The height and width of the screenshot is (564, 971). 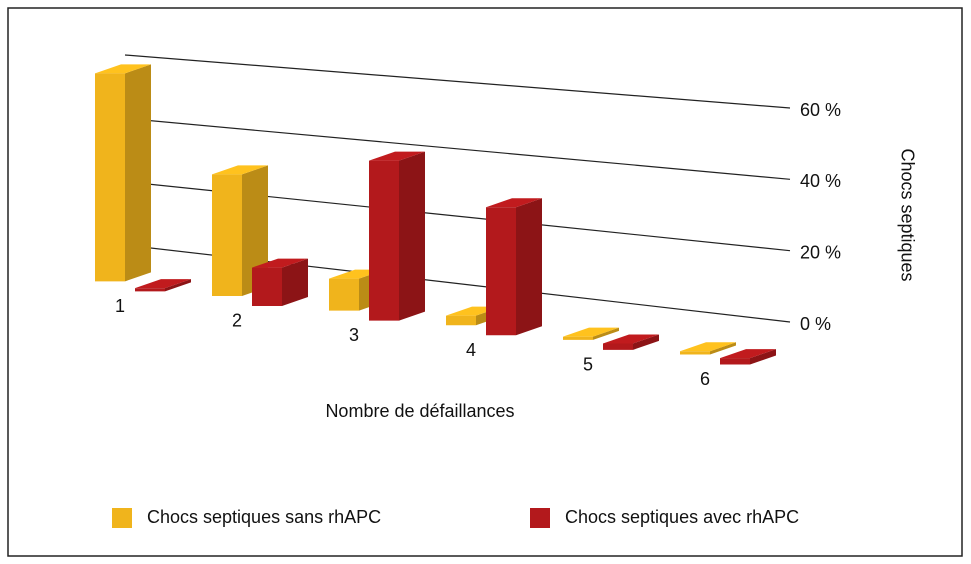 I want to click on legend-label: Chocs septiques avec rhAPC, so click(x=682, y=517).